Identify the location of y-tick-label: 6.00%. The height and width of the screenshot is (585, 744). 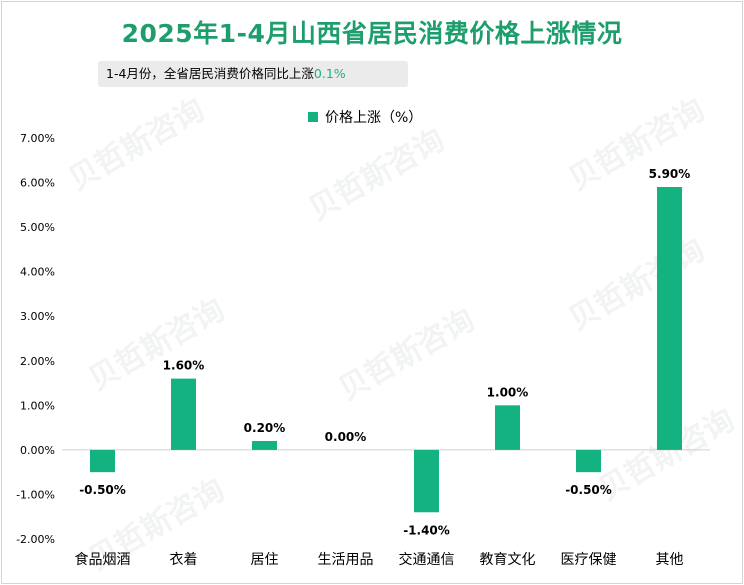
(37, 183).